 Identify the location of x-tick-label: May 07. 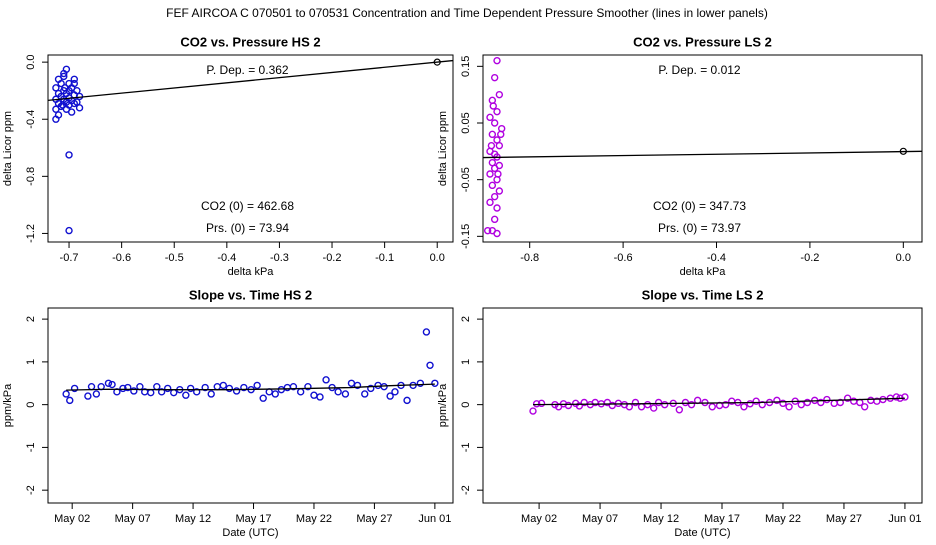
(133, 519).